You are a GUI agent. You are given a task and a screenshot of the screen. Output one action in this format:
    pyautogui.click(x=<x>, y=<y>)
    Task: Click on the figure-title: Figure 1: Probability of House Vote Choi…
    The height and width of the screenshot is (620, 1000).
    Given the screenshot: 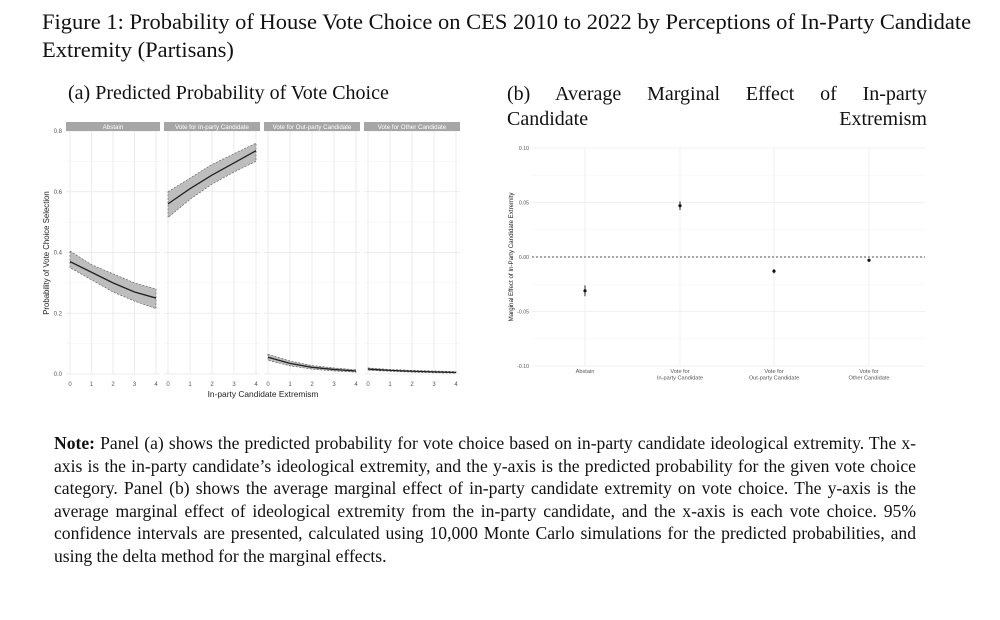 What is the action you would take?
    pyautogui.click(x=507, y=35)
    